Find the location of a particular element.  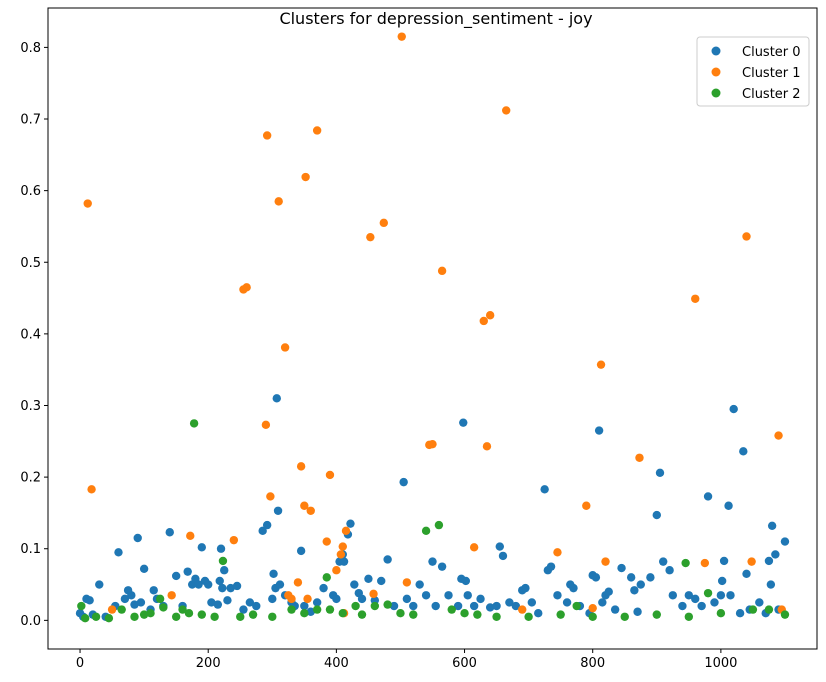

y-tick-label: 0.6 is located at coordinates (30, 191).